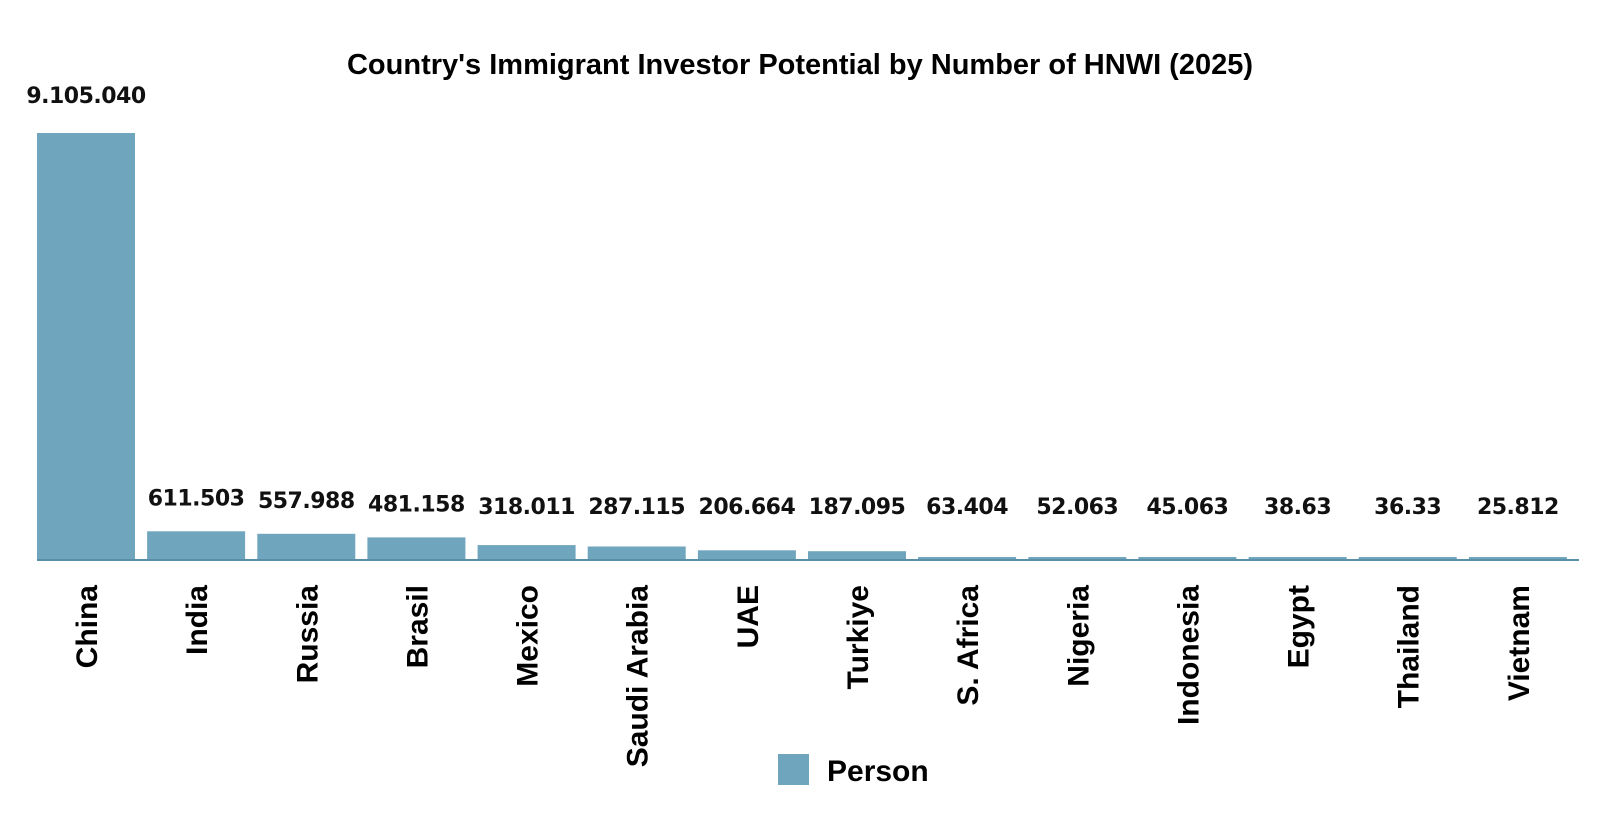 This screenshot has height=814, width=1600. What do you see at coordinates (1519, 643) in the screenshot?
I see `category-label-vietnam: Vietnam` at bounding box center [1519, 643].